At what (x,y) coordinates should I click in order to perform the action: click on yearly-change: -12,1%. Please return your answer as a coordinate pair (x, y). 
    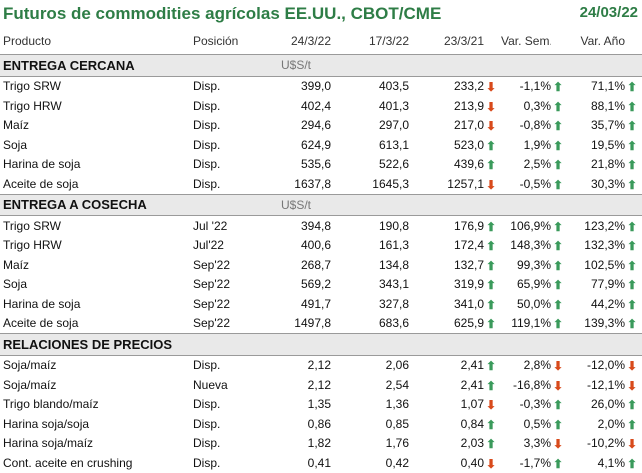
    Looking at the image, I should click on (605, 384).